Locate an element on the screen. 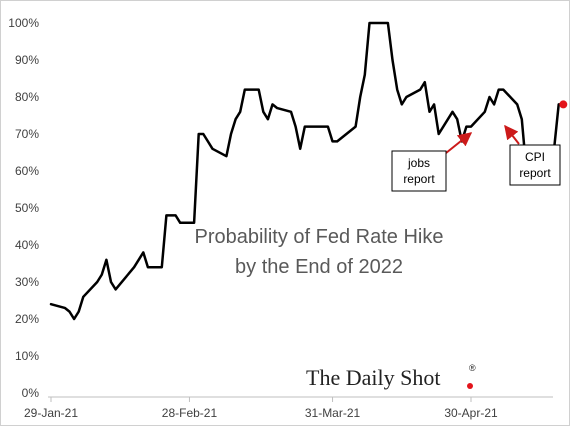 This screenshot has height=430, width=570. highlight-point is located at coordinates (563, 104).